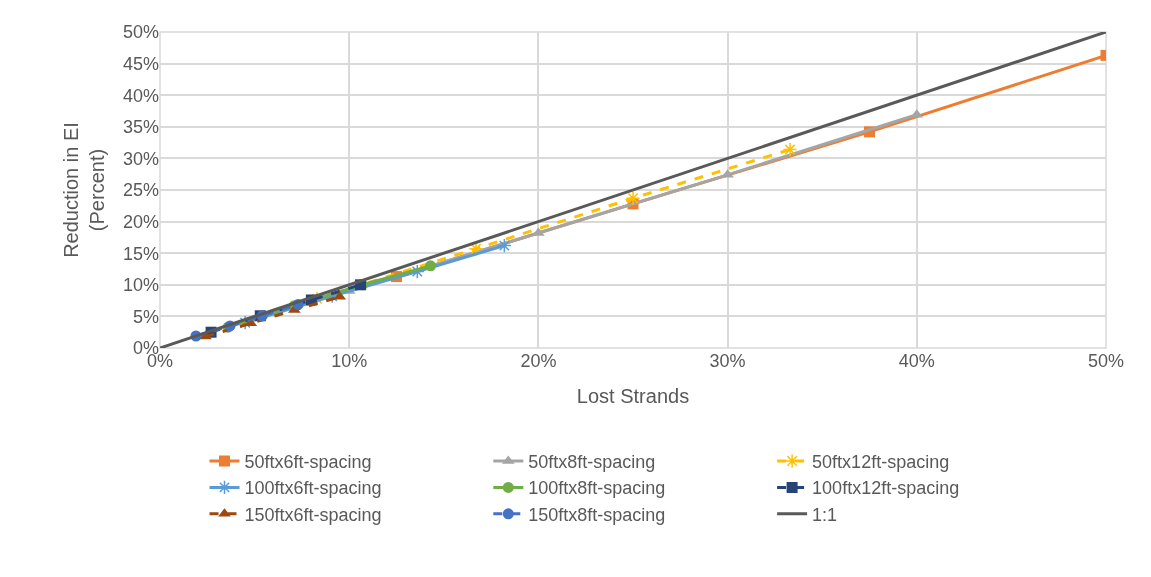 The height and width of the screenshot is (577, 1151). I want to click on x-tick-label: 30%, so click(727, 361).